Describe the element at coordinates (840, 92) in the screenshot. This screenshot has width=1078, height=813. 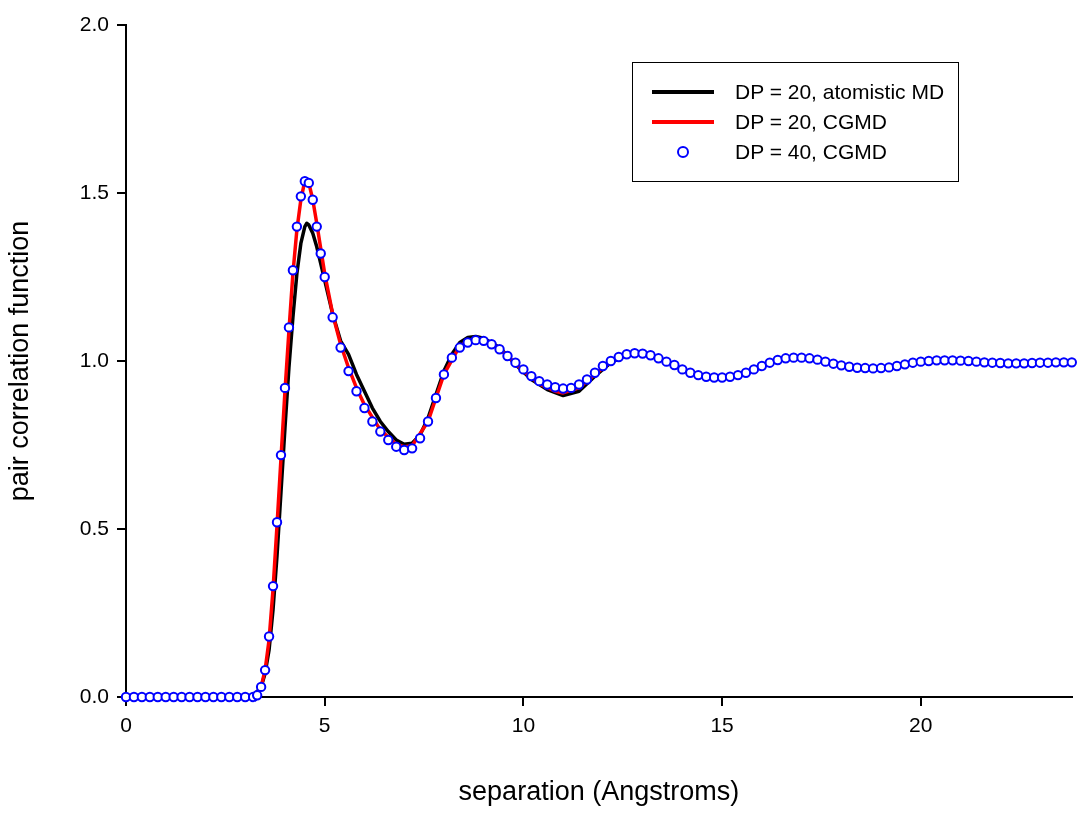
I see `legend-label: DP = 20, atomistic MD` at that location.